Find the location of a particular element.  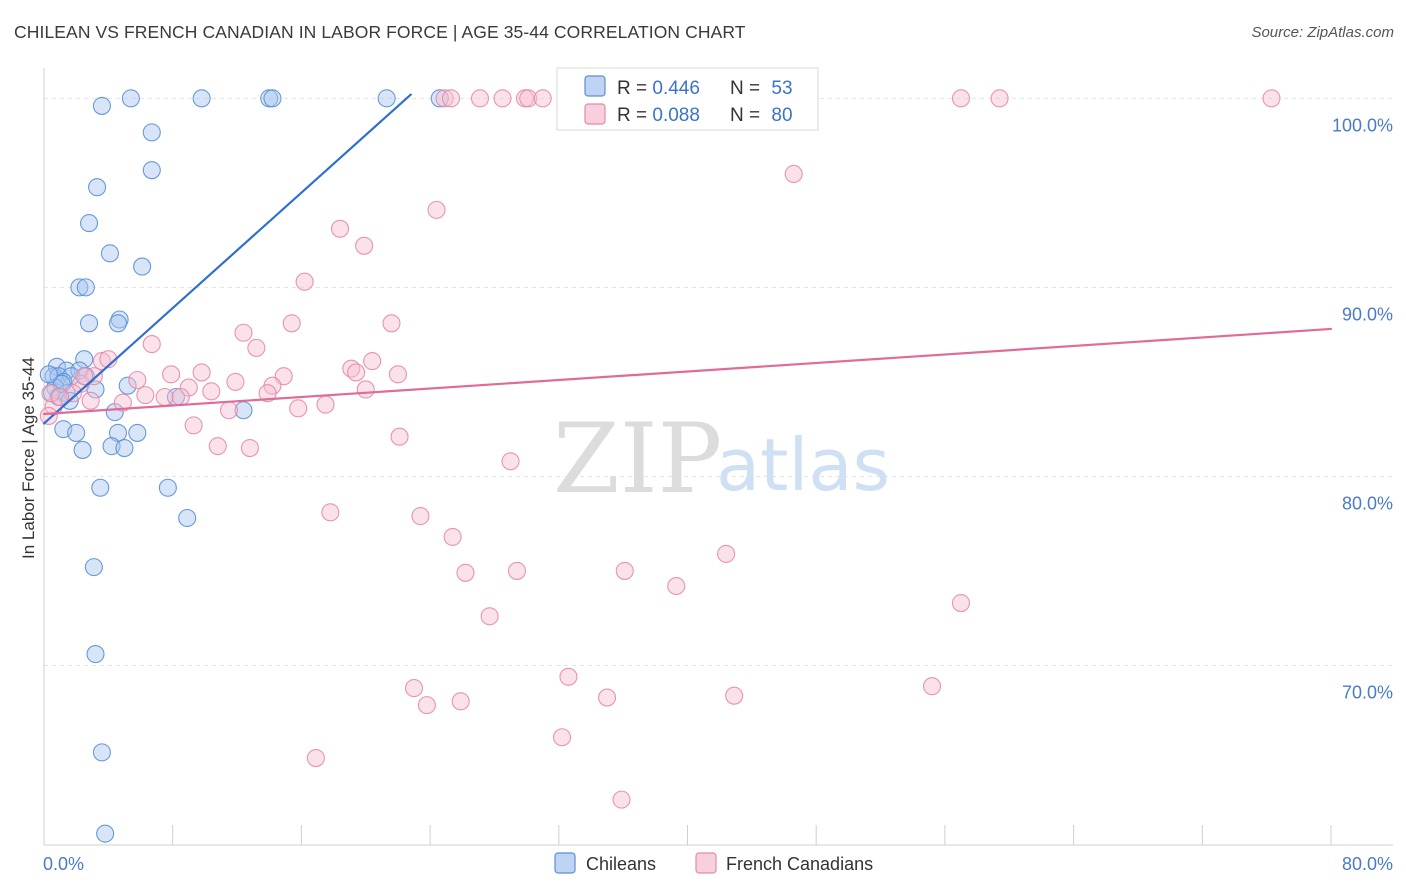

legend-n-label-french-canadians: N = is located at coordinates (747, 115).